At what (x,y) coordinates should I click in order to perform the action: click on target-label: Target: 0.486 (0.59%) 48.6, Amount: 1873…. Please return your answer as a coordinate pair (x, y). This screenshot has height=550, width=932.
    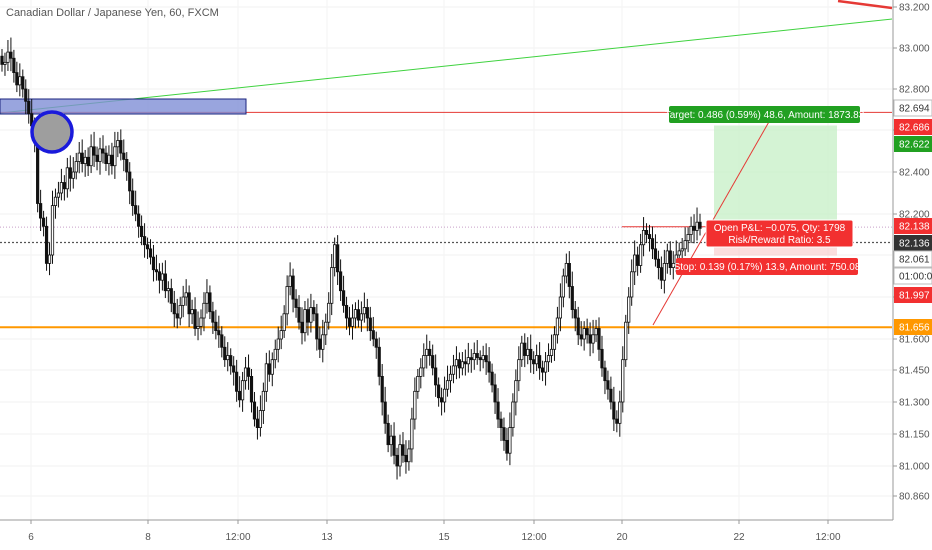
    Looking at the image, I should click on (765, 114).